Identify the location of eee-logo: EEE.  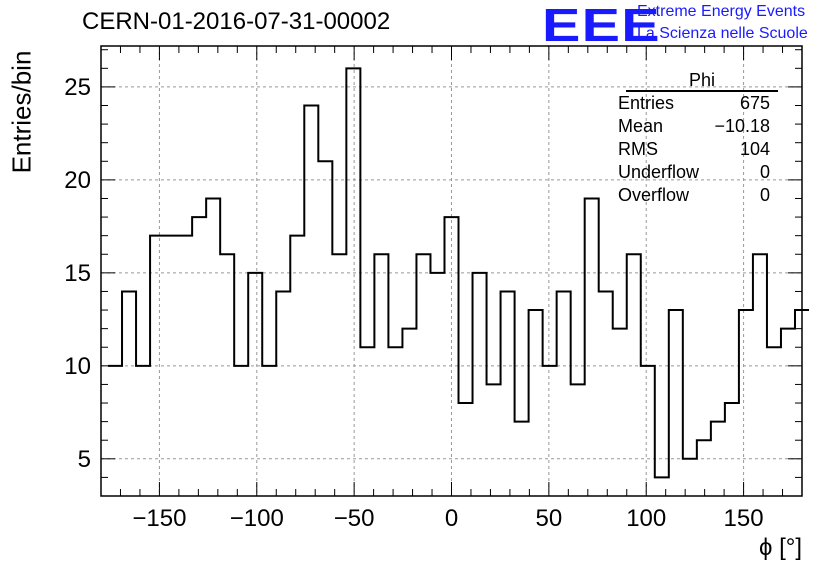
(601, 25).